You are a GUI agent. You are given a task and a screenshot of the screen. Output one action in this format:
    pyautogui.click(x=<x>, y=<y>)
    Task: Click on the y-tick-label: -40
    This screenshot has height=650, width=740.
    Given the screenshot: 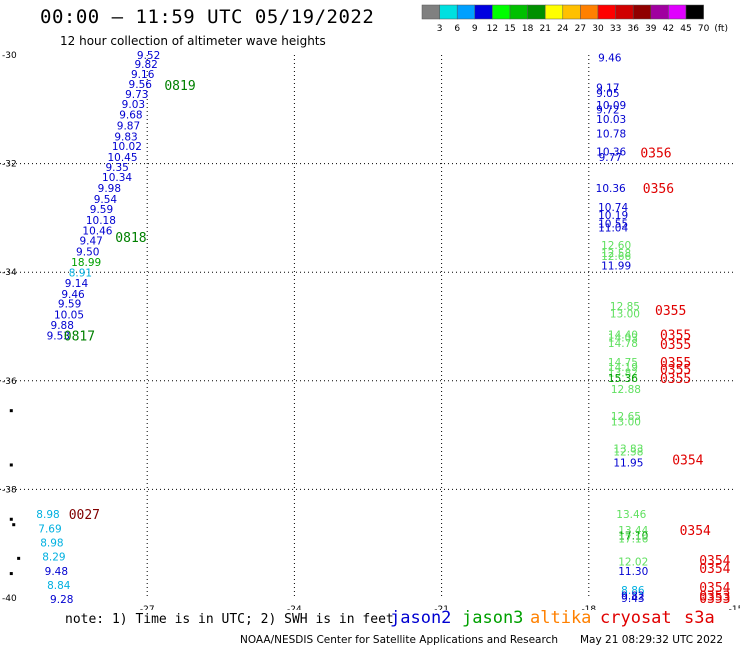 What is the action you would take?
    pyautogui.click(x=9, y=599)
    